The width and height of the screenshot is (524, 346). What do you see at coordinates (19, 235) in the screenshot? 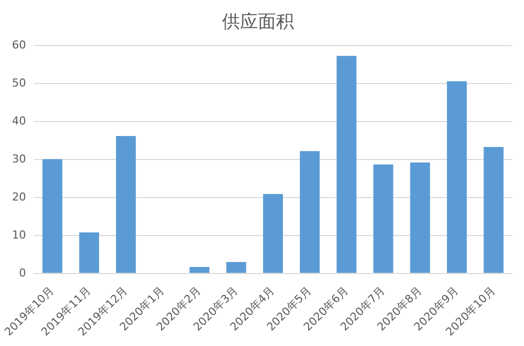
I see `y-tick-label: 10` at bounding box center [19, 235].